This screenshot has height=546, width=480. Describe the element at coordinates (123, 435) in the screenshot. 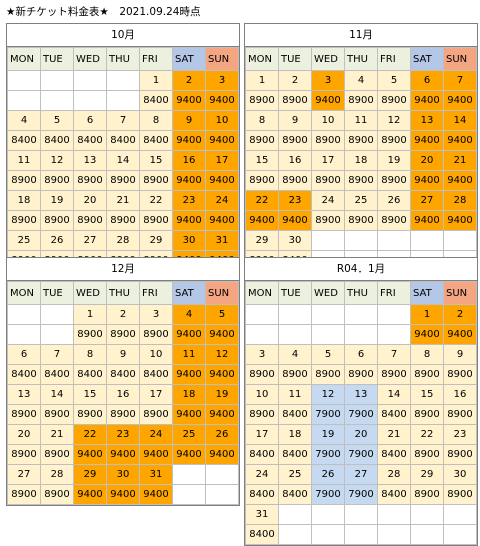

I see `date-row: 20 21 22 23 24 25 26` at that location.